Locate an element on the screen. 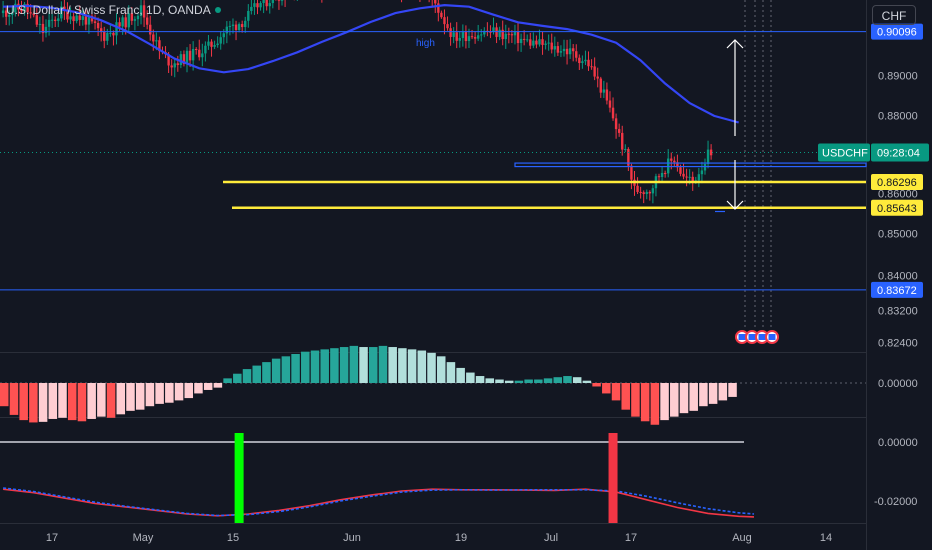 The width and height of the screenshot is (932, 550). price-axis-label: 0.83200 is located at coordinates (898, 312).